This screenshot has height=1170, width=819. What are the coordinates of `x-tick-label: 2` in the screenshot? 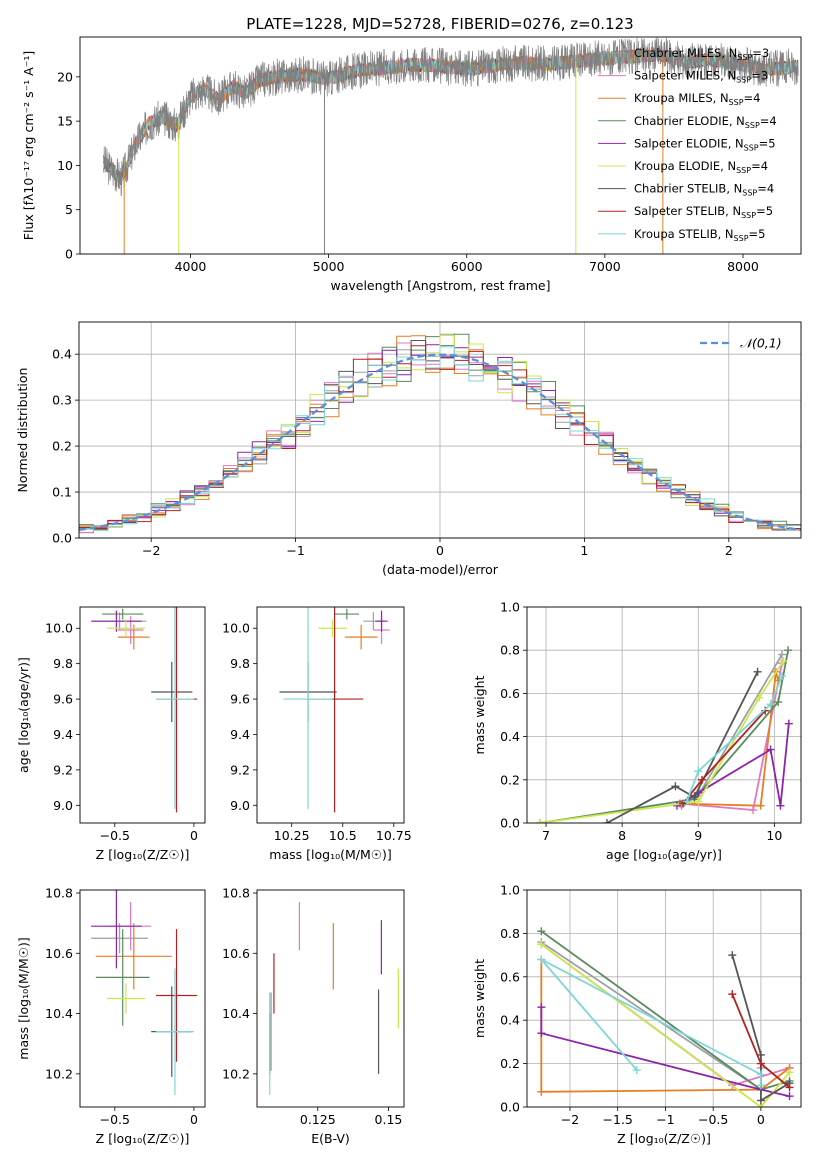 It's located at (729, 550).